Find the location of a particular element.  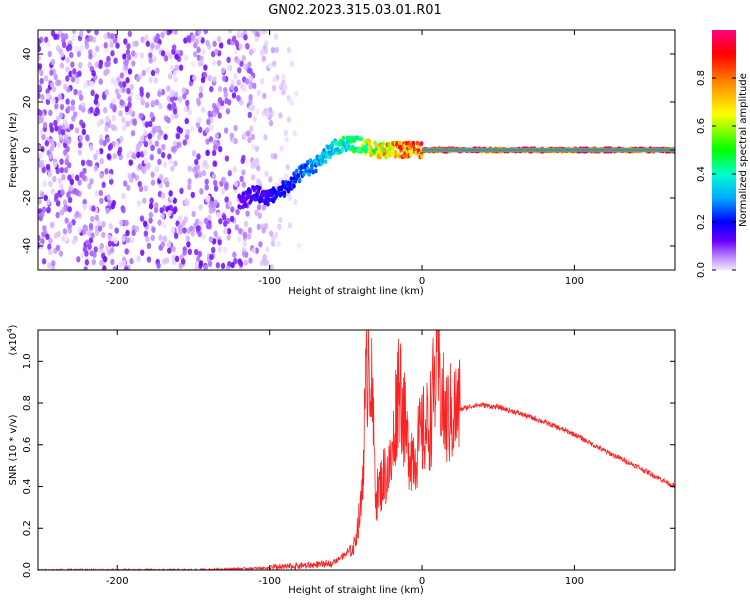

snr-y-label: SNR (10 * v/v) is located at coordinates (13, 449).